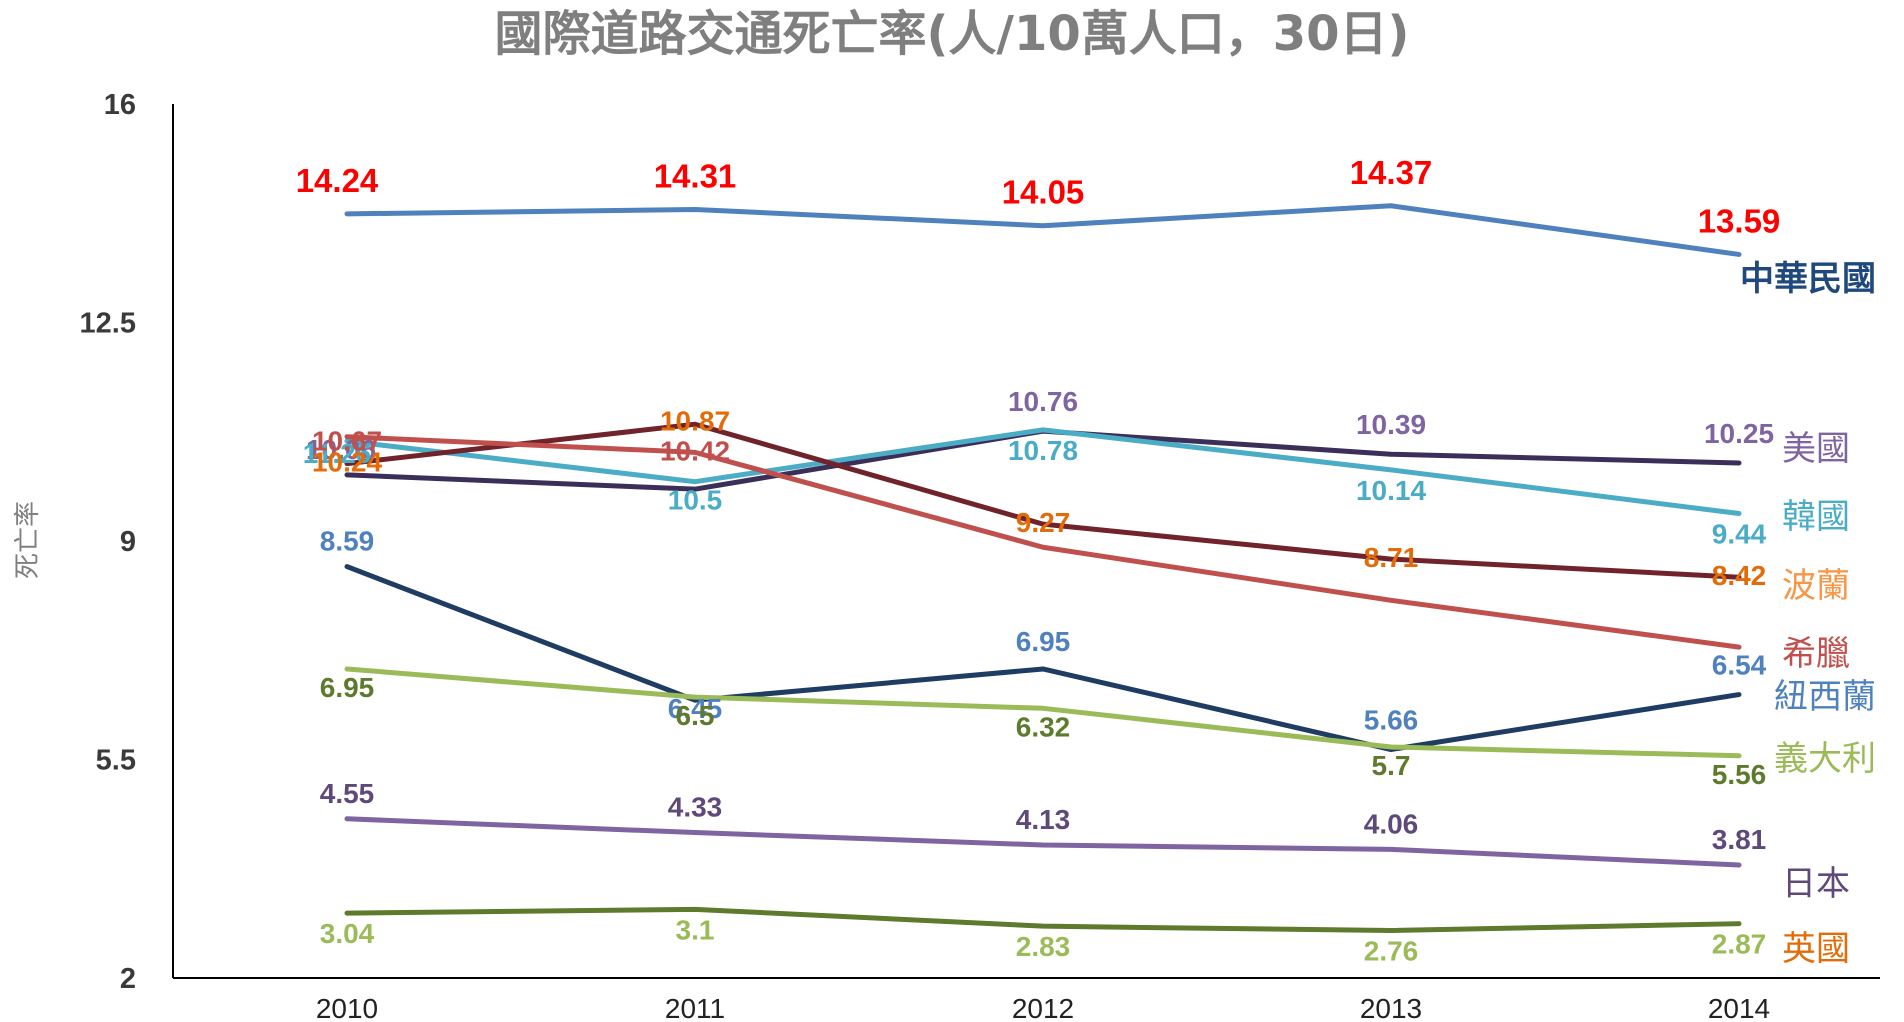  I want to click on series-7-data-label: 4.13, so click(1043, 819).